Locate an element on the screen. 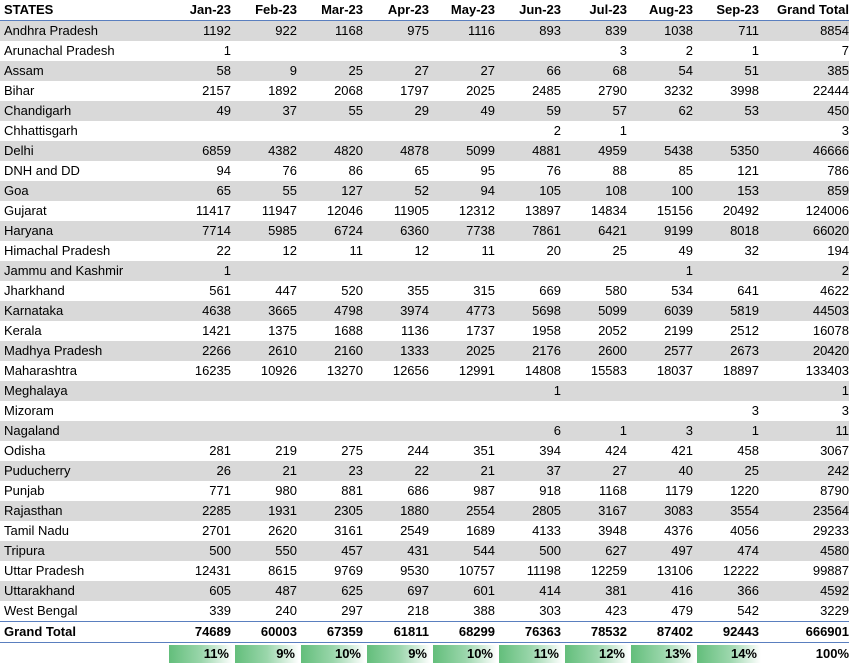  column-header: Apr-23 is located at coordinates (400, 10).